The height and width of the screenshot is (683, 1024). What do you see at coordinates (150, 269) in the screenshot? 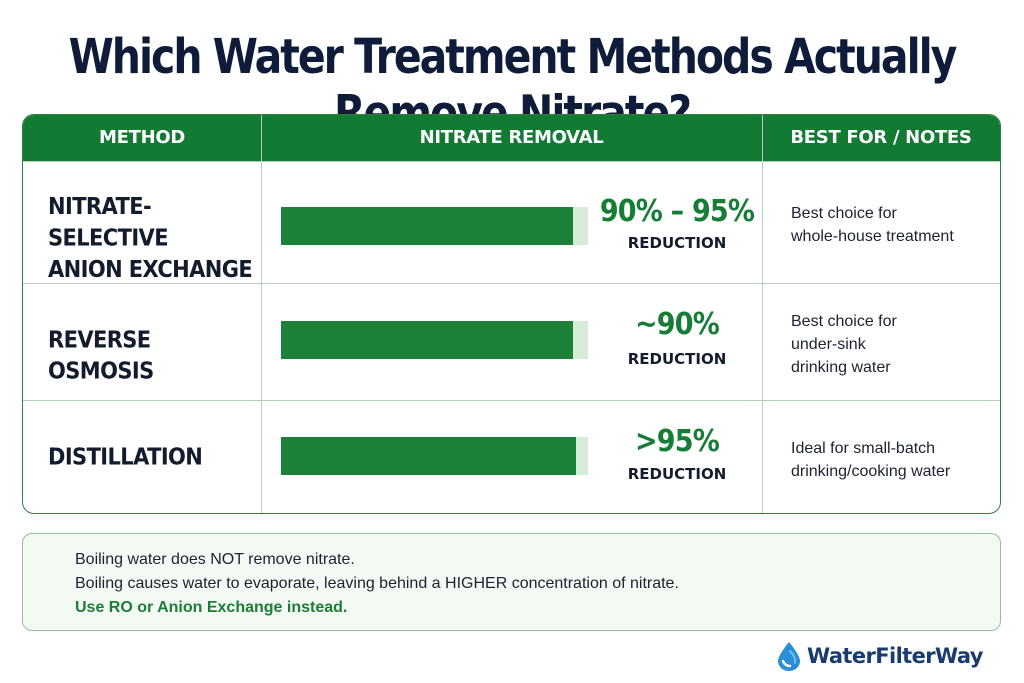
I see `method-line: ANION EXCHANGE` at bounding box center [150, 269].